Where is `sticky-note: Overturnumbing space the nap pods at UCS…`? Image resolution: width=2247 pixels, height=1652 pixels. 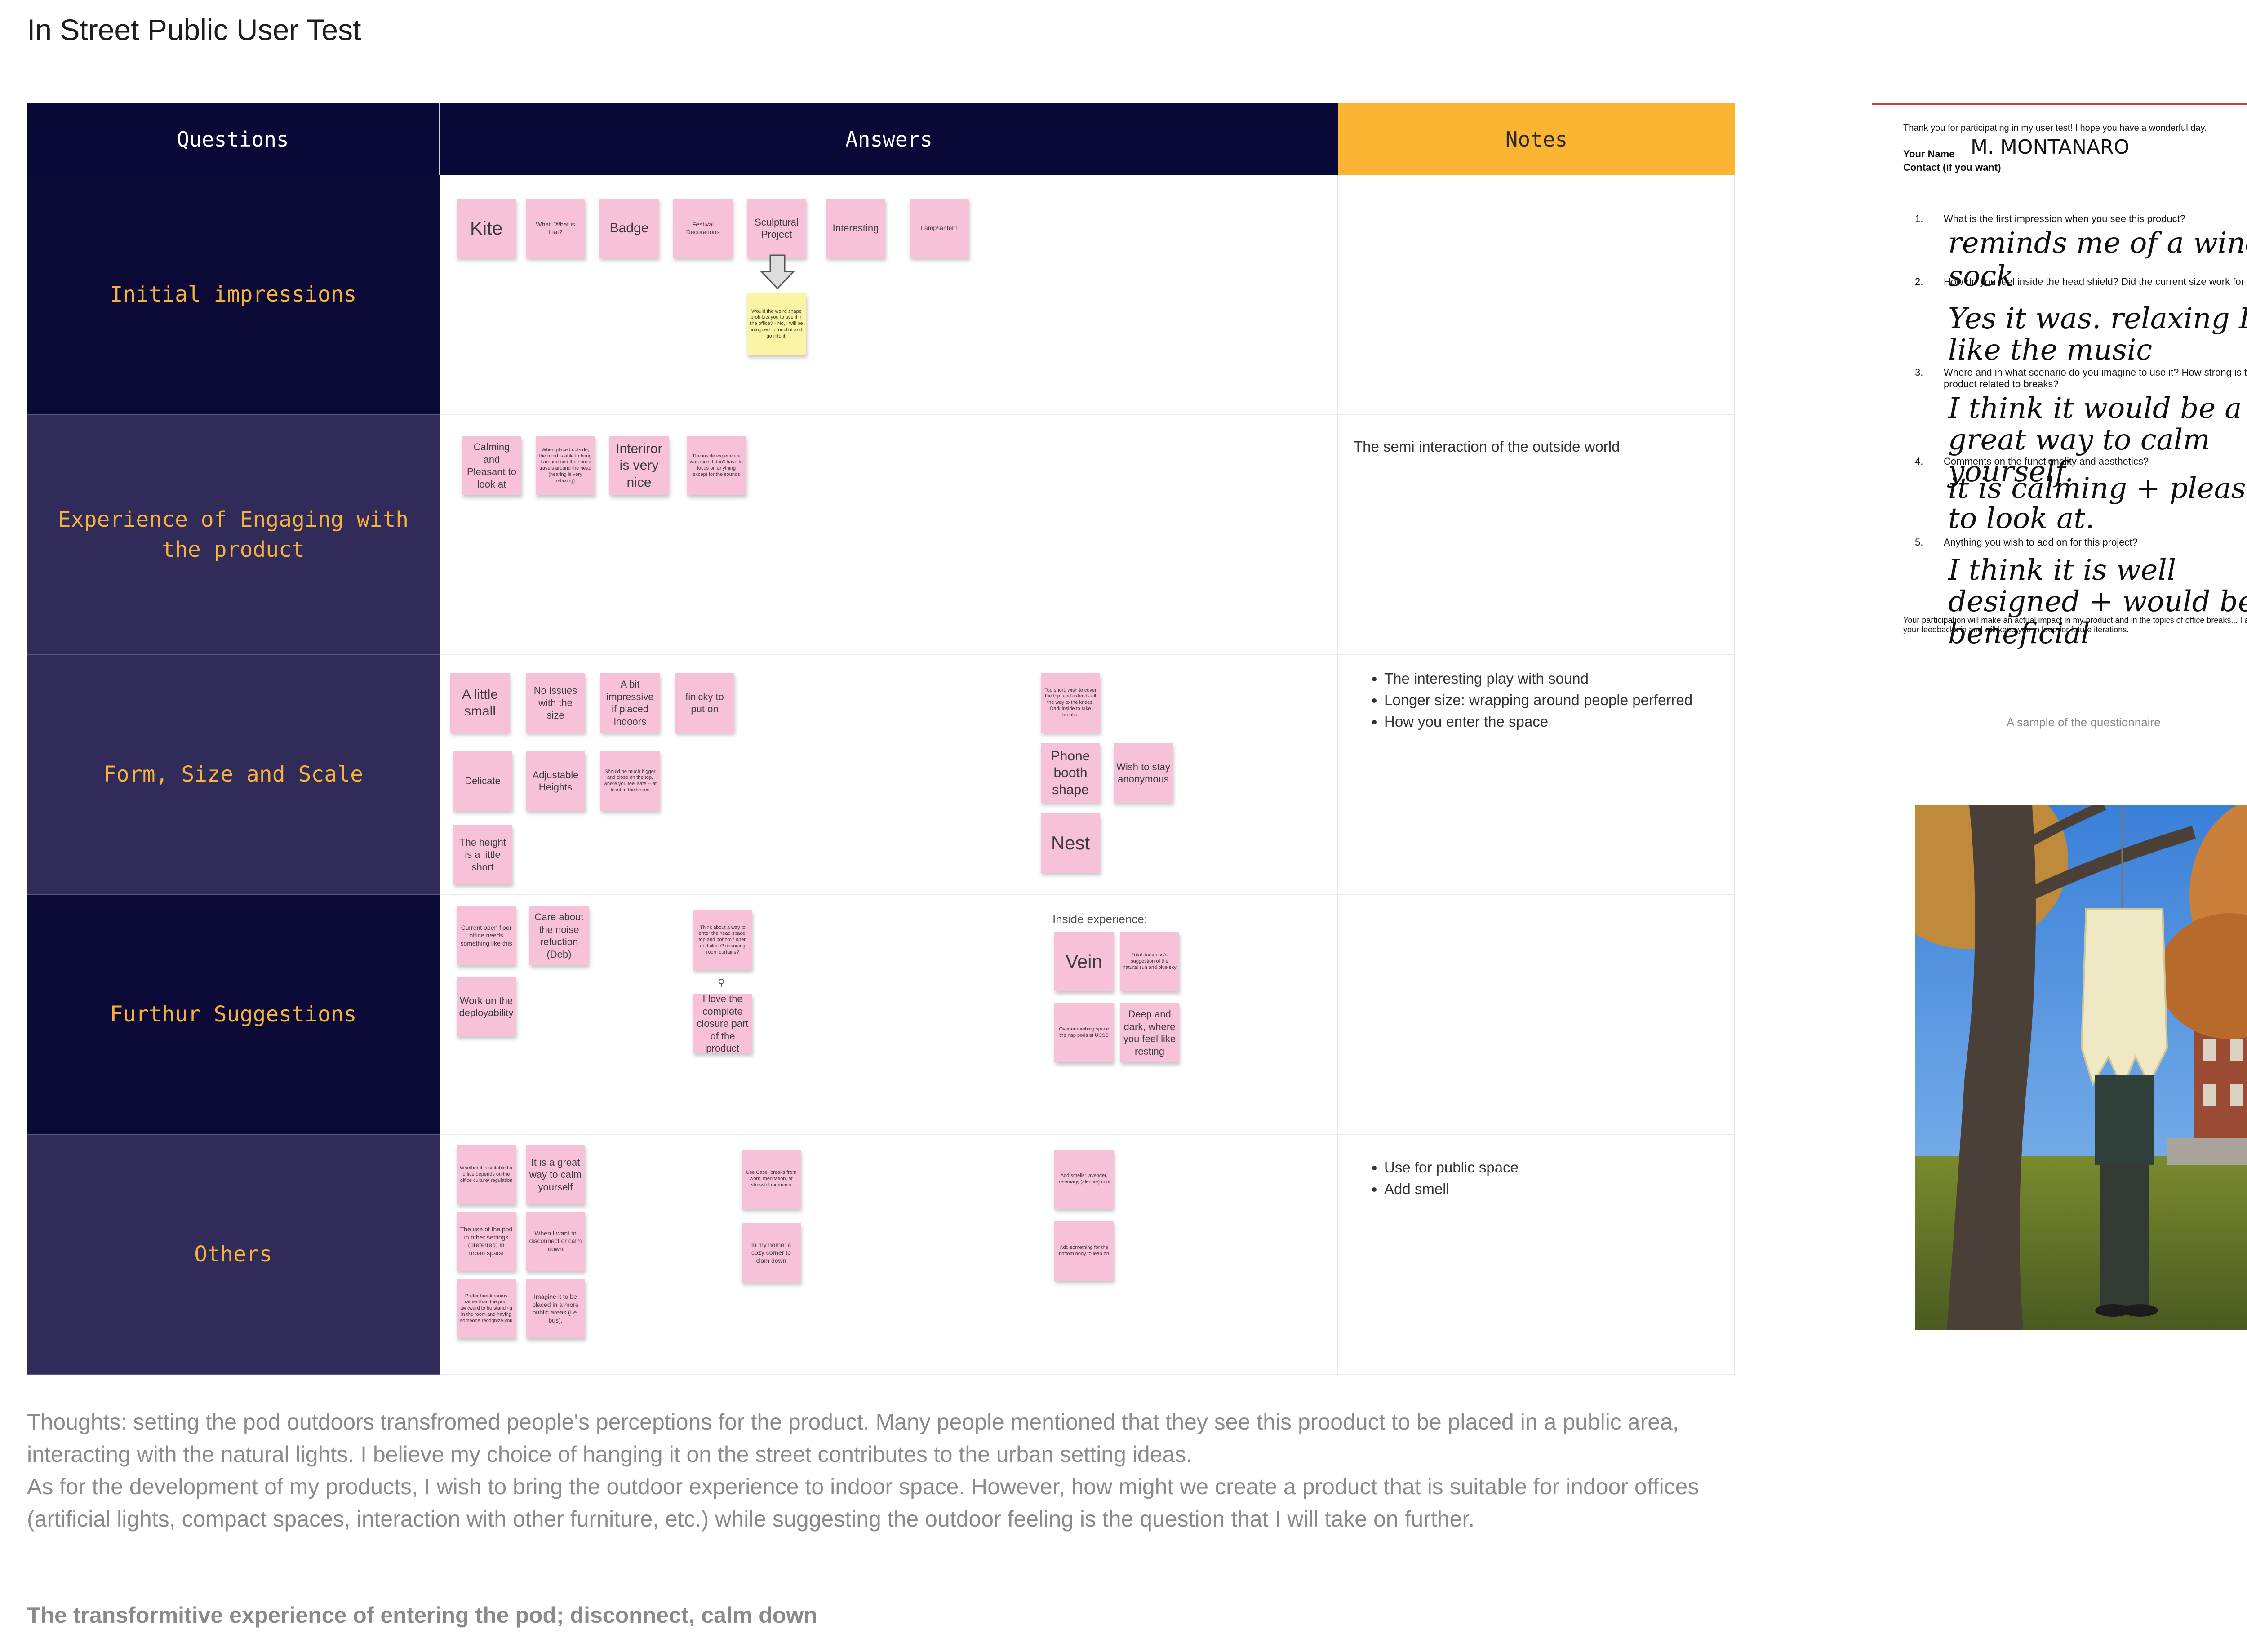 sticky-note: Overturnumbing space the nap pods at UCS… is located at coordinates (1084, 1032).